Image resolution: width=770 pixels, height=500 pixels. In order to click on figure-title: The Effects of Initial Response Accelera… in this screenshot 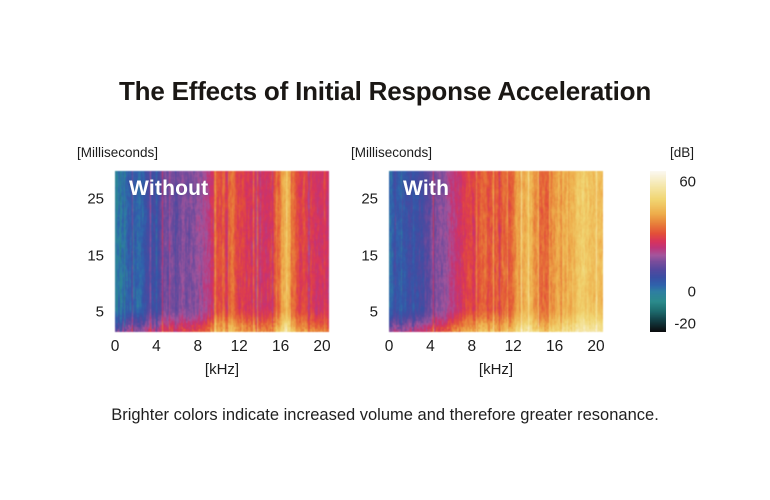, I will do `click(385, 91)`.